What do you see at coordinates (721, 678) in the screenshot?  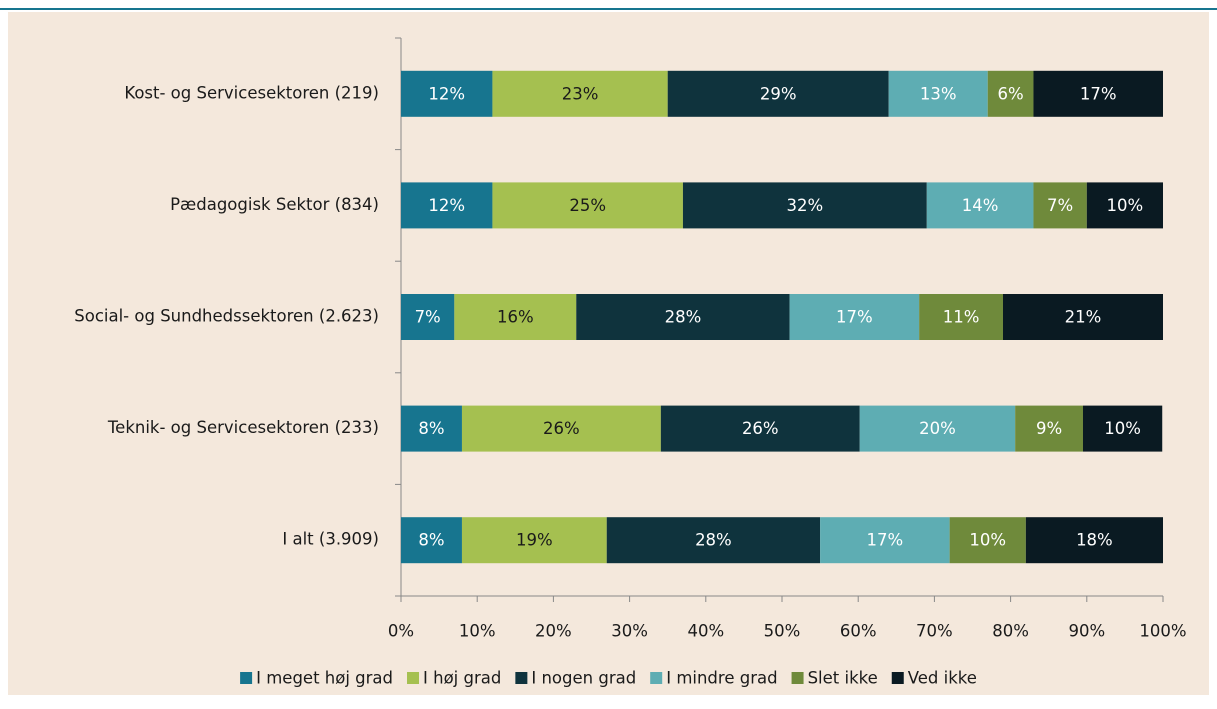 I see `legend-label: I mindre grad` at bounding box center [721, 678].